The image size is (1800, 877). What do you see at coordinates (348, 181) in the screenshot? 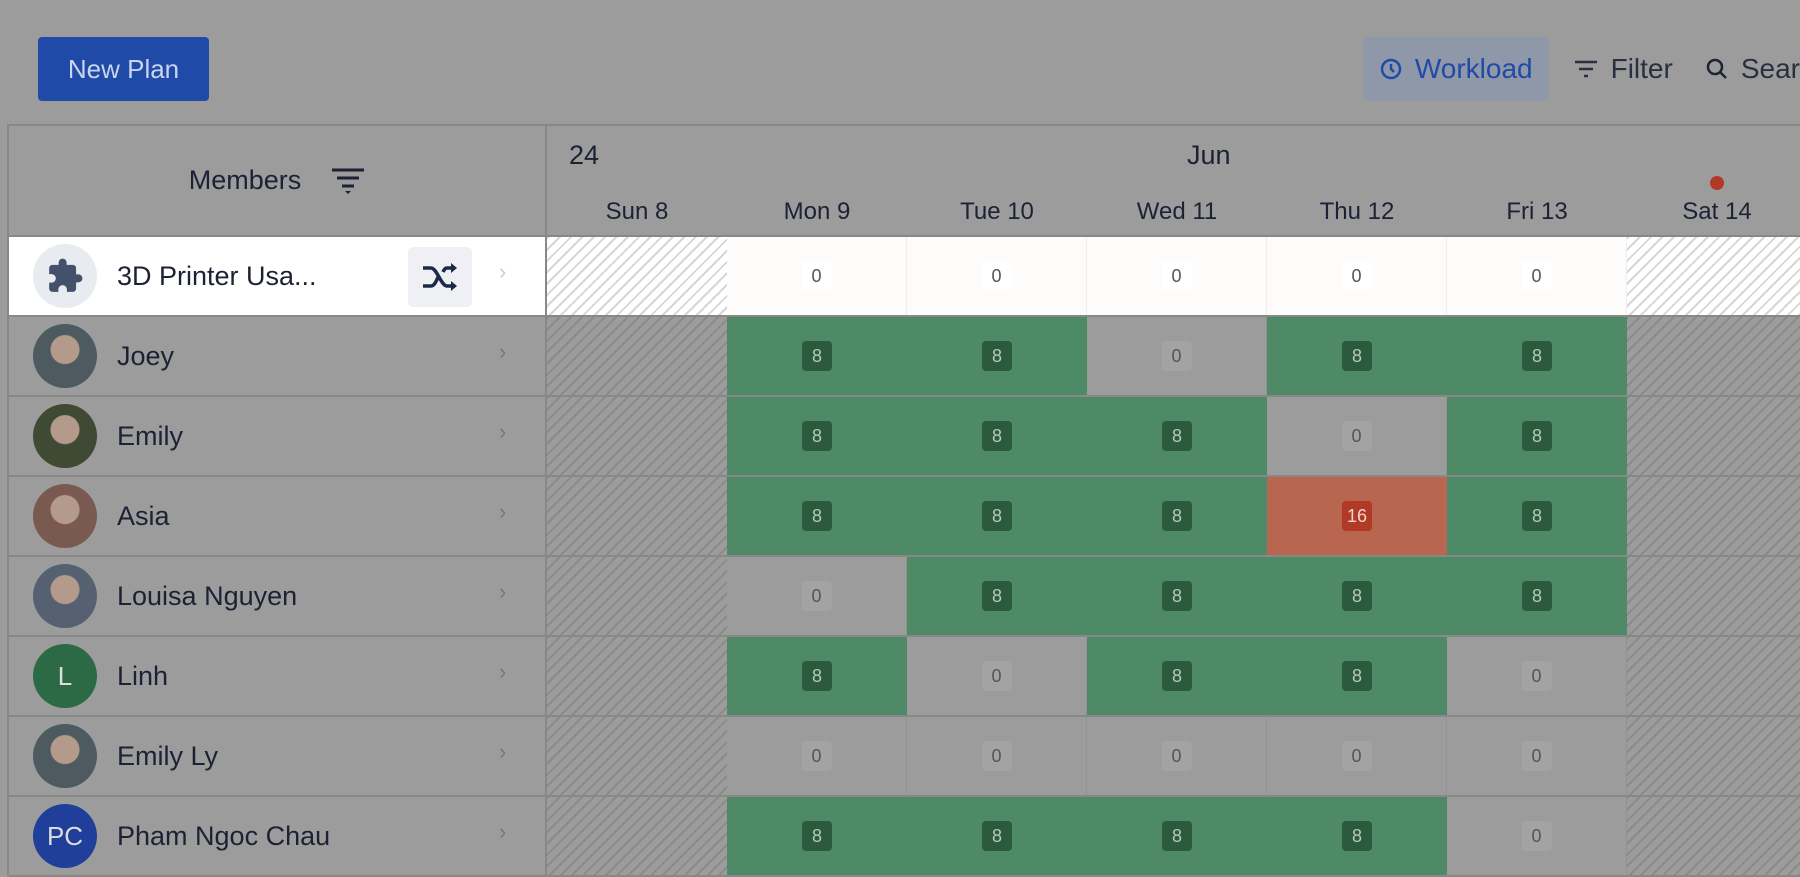
I see `sort-filter-icon` at bounding box center [348, 181].